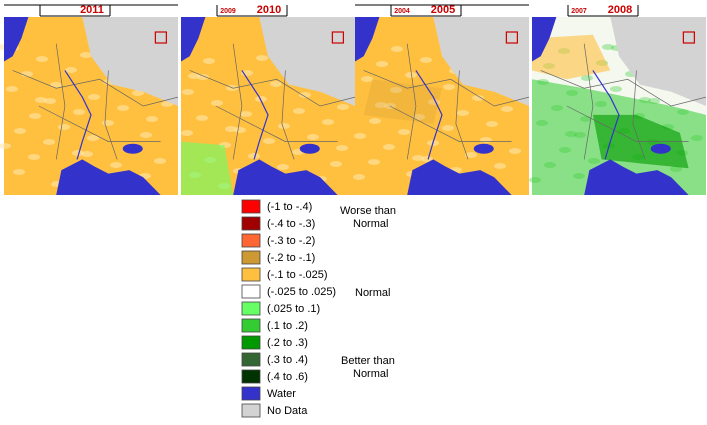  Describe the element at coordinates (92, 10) in the screenshot. I see `year-label: 2011` at that location.